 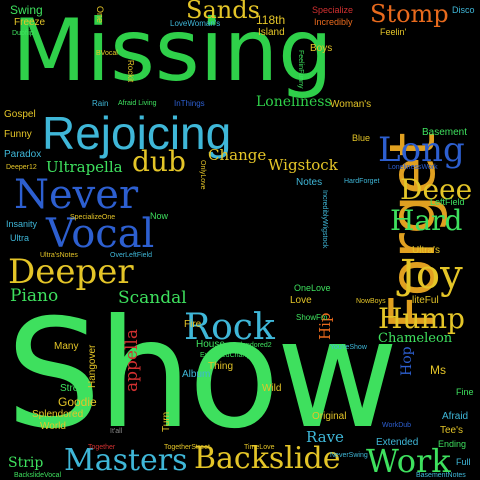 What do you see at coordinates (26, 10) in the screenshot?
I see `word-swing: Swing` at bounding box center [26, 10].